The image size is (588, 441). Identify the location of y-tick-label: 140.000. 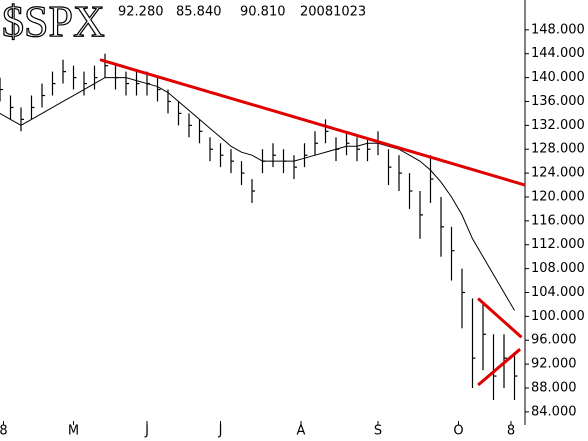
(558, 77).